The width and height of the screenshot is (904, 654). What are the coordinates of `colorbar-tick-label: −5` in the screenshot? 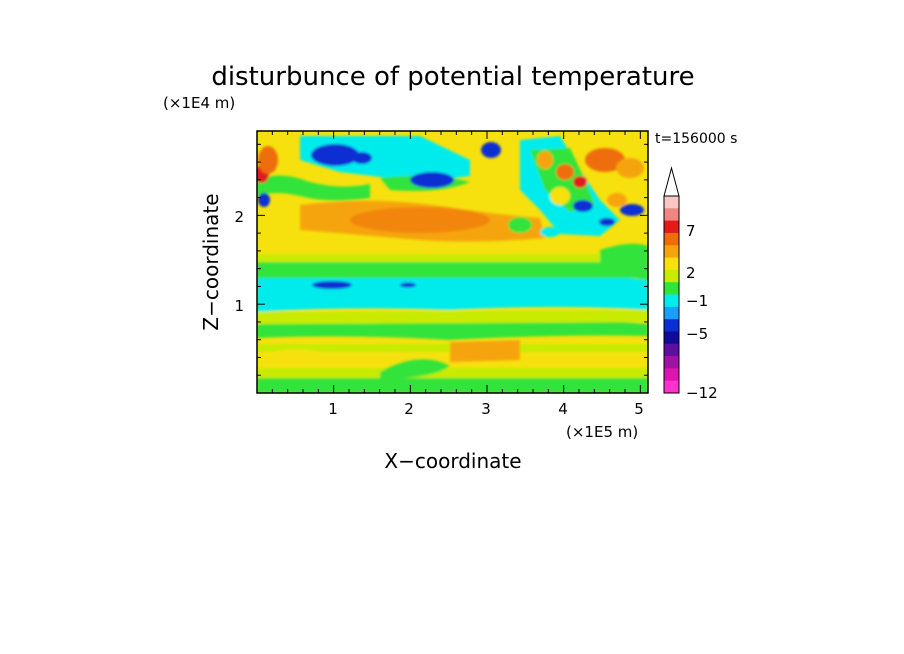 It's located at (697, 334).